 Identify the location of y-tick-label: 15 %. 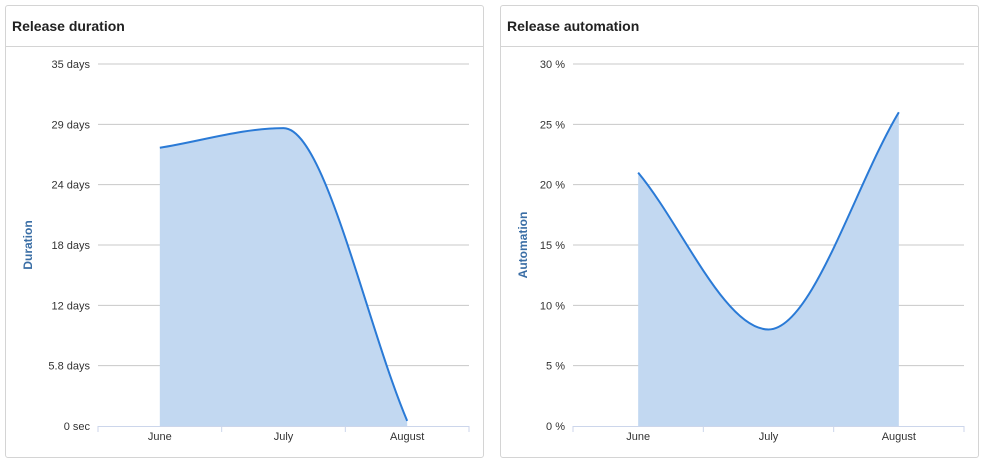
(552, 246).